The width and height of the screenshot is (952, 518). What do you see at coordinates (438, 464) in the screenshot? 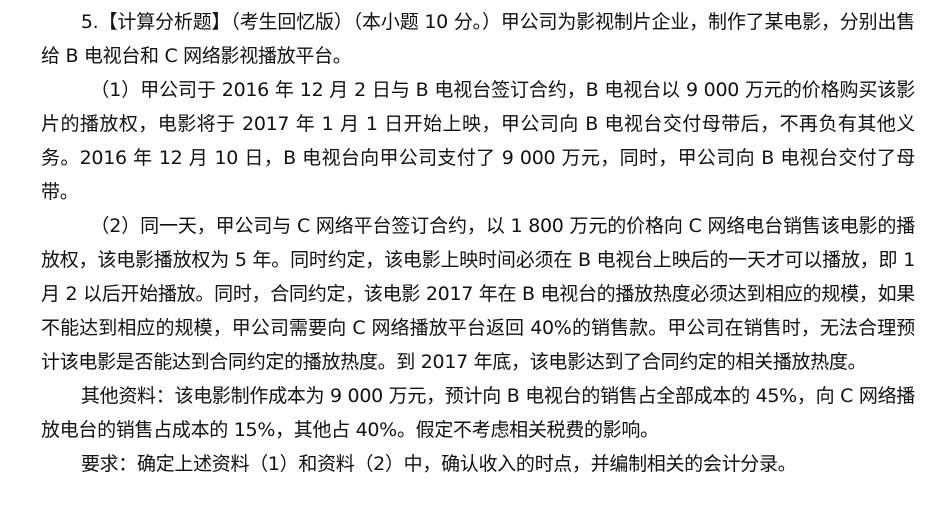
I see `requirement: 要求：确定上述资料（1）和资料（2）中，确认收入的时点，并编制相关的会计分录。` at bounding box center [438, 464].